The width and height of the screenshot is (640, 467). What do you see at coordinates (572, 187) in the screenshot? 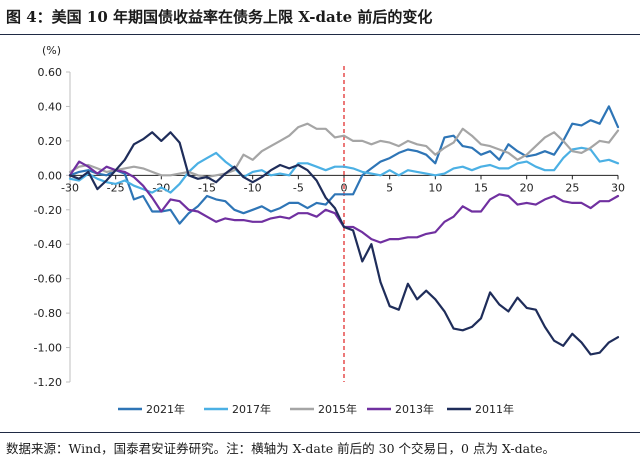
I see `x-tick-label: 25` at bounding box center [572, 187].